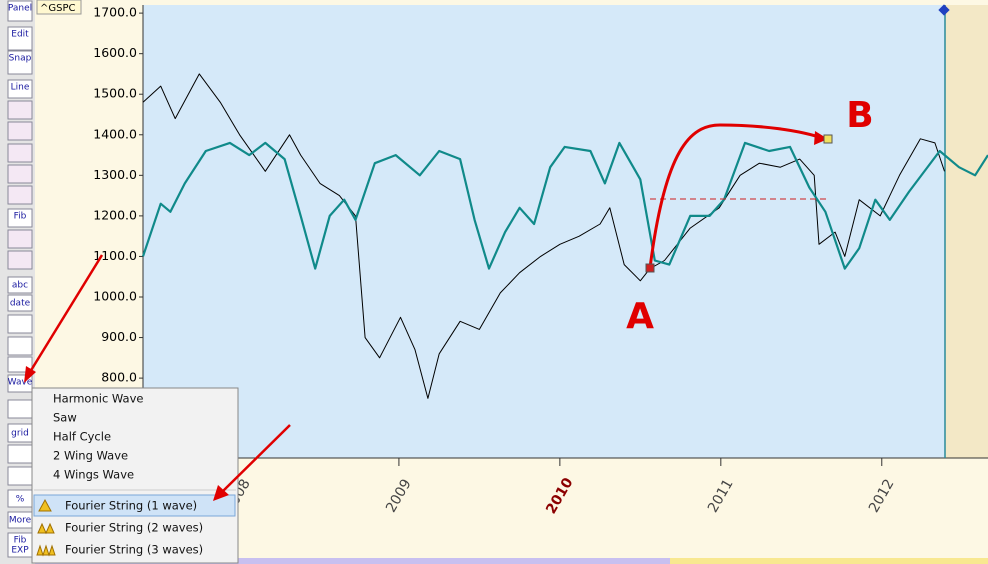  Describe the element at coordinates (20, 551) in the screenshot. I see `tool-label: EXP` at that location.